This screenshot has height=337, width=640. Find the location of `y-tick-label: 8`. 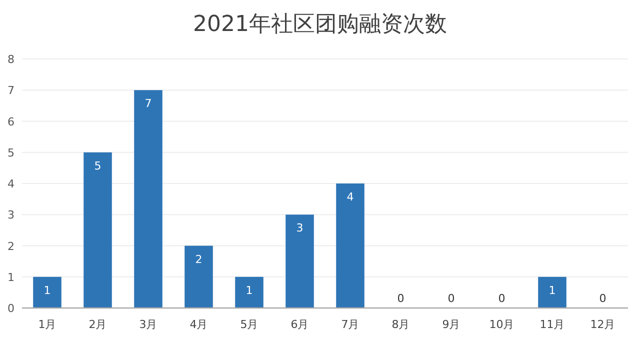

y-tick-label: 8 is located at coordinates (11, 59).